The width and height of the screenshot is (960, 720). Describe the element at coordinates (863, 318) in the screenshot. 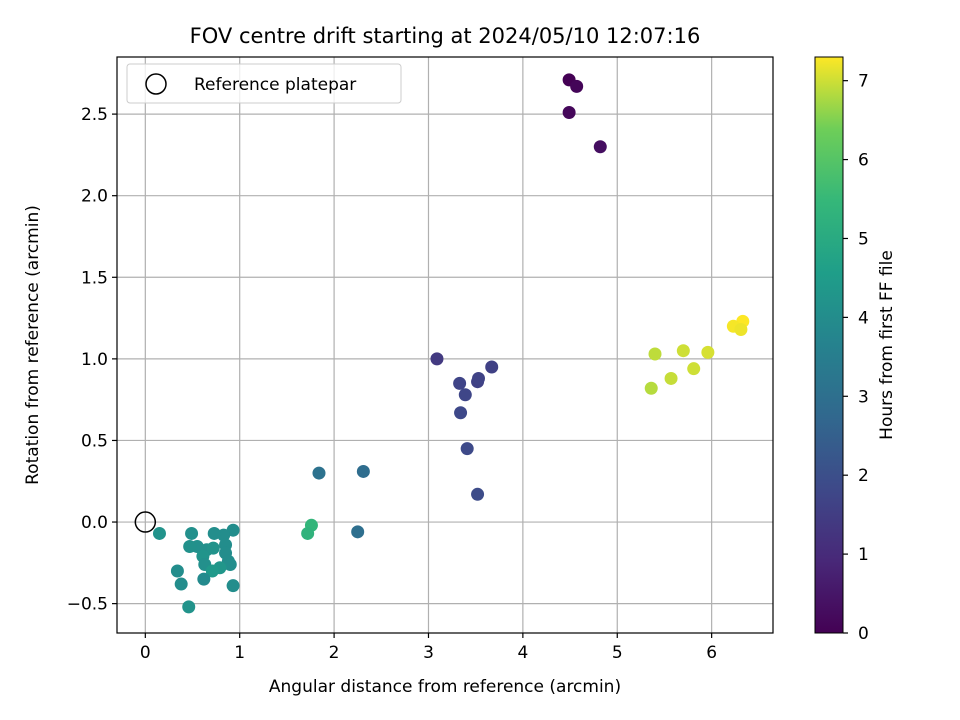

I see `colorbar-tick-label: 4` at that location.